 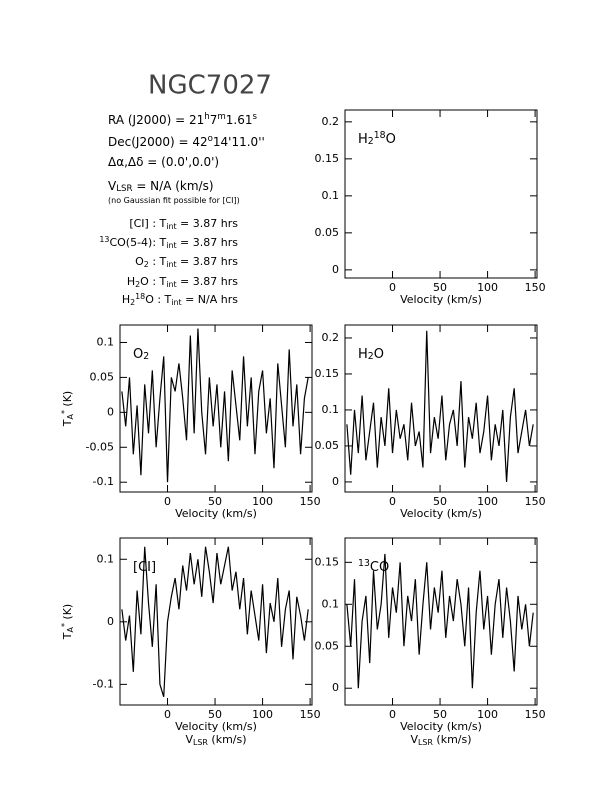 I want to click on info-line: RA (J2000) = 21h7m1.61s, so click(x=183, y=119).